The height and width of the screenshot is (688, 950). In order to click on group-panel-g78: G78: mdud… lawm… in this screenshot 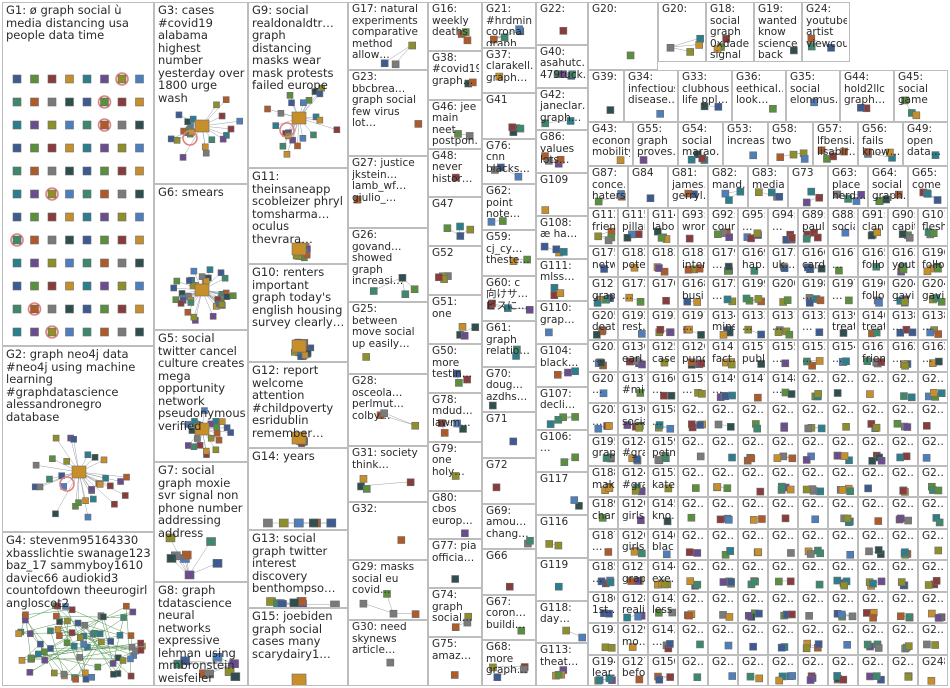, I will do `click(455, 417)`.